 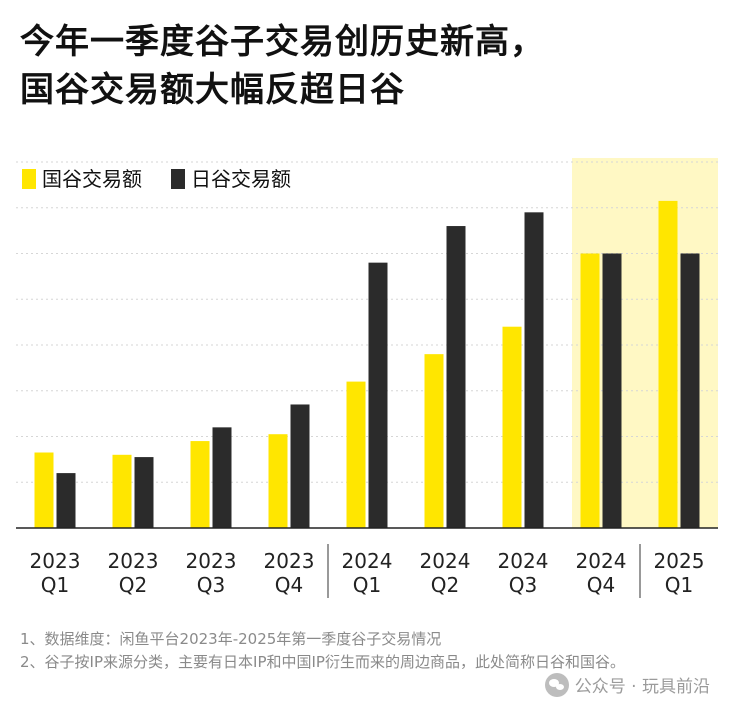 What do you see at coordinates (212, 90) in the screenshot?
I see `title-line-2: 国谷交易额大幅反超日谷` at bounding box center [212, 90].